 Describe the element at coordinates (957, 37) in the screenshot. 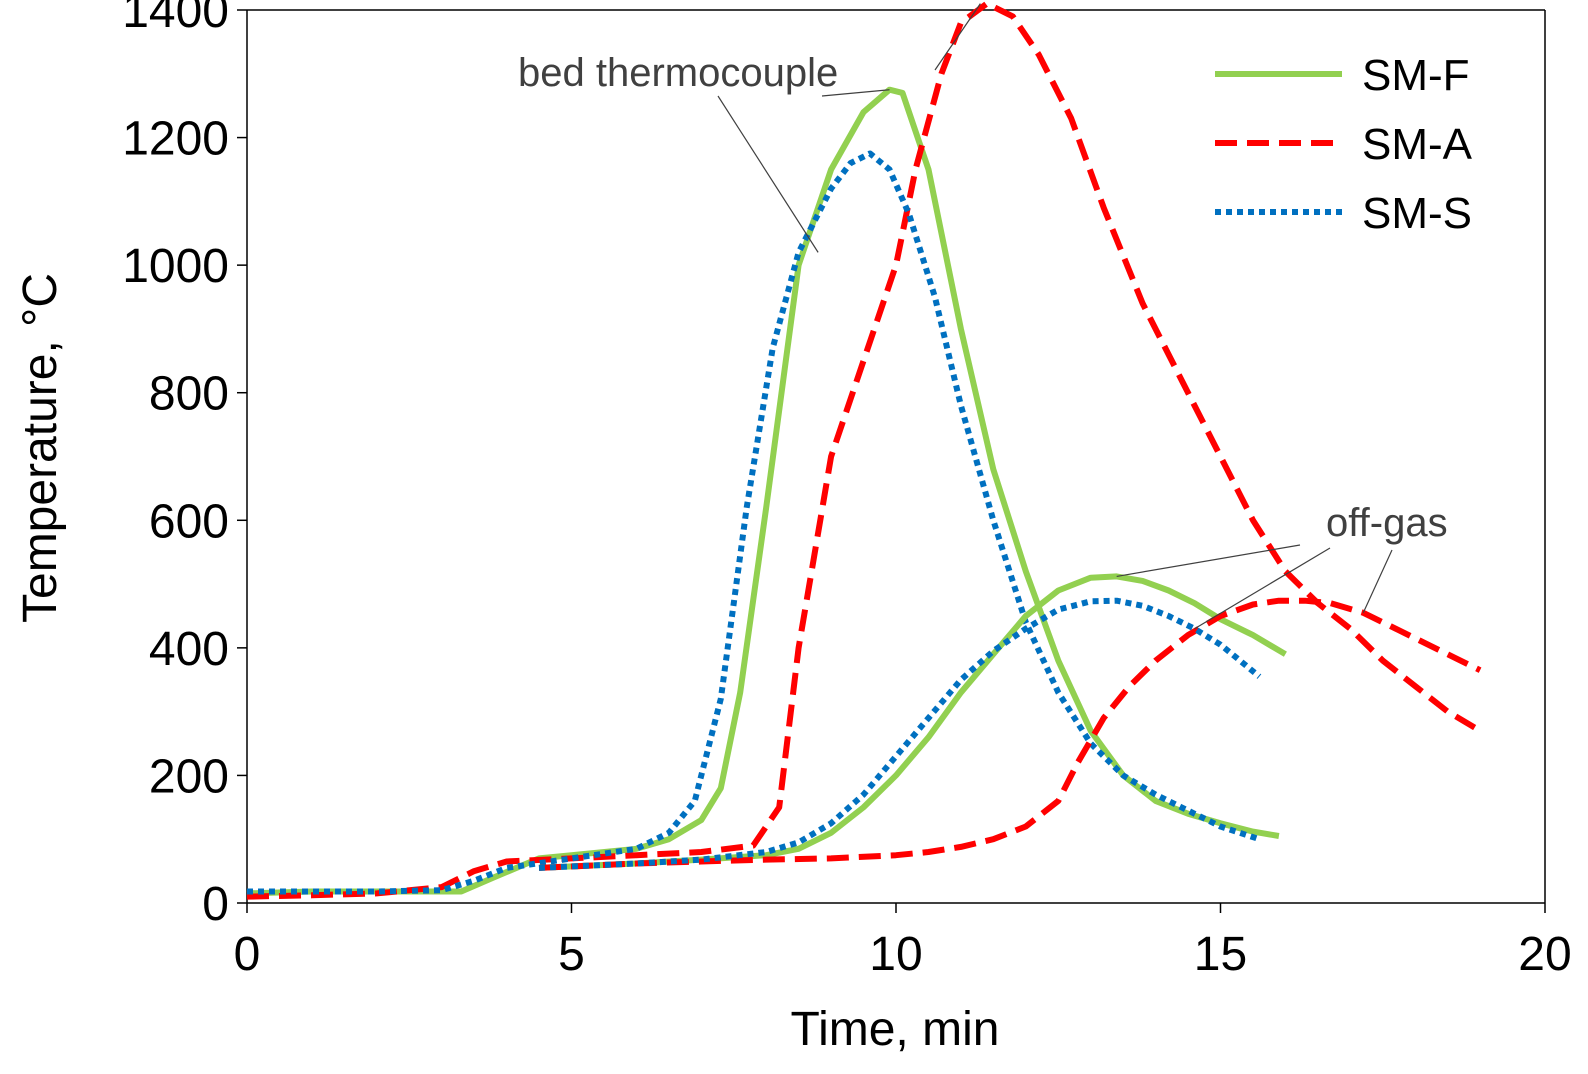

I see `leader-bed-sm-a` at that location.